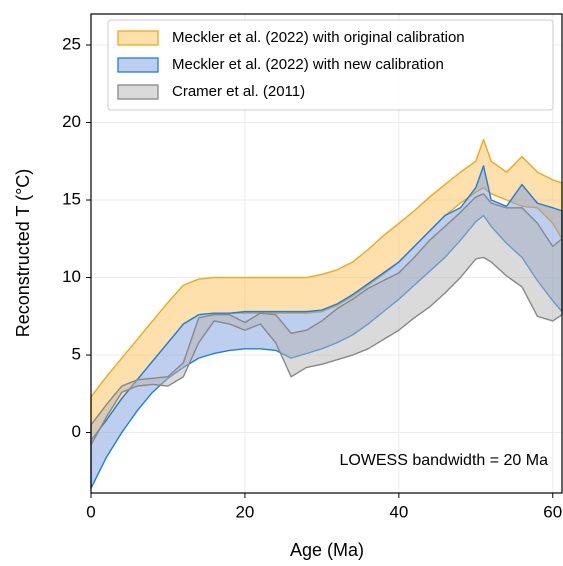 This screenshot has width=563, height=566. I want to click on y-tick-label: 15, so click(71, 199).